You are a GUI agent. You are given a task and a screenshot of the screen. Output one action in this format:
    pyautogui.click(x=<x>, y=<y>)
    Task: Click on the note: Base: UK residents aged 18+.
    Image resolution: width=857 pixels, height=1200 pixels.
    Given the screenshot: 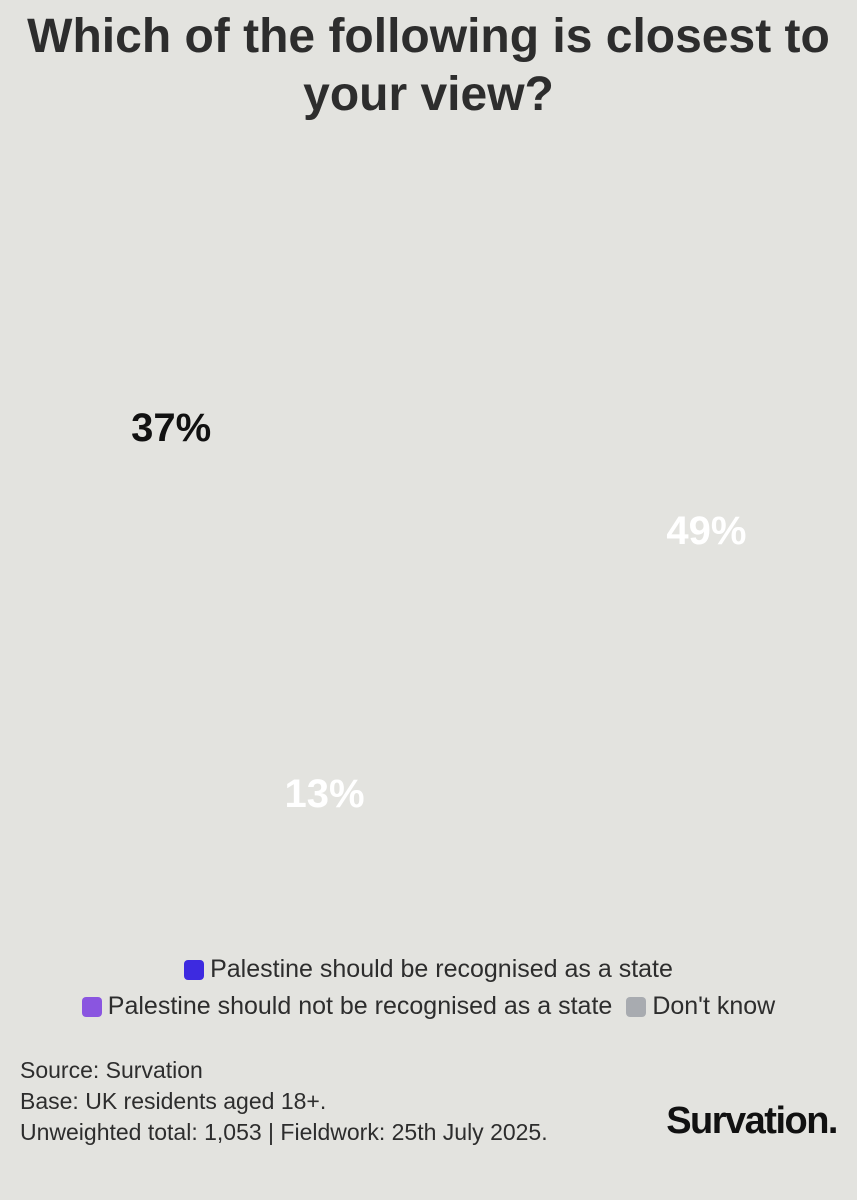 What is the action you would take?
    pyautogui.click(x=173, y=1101)
    